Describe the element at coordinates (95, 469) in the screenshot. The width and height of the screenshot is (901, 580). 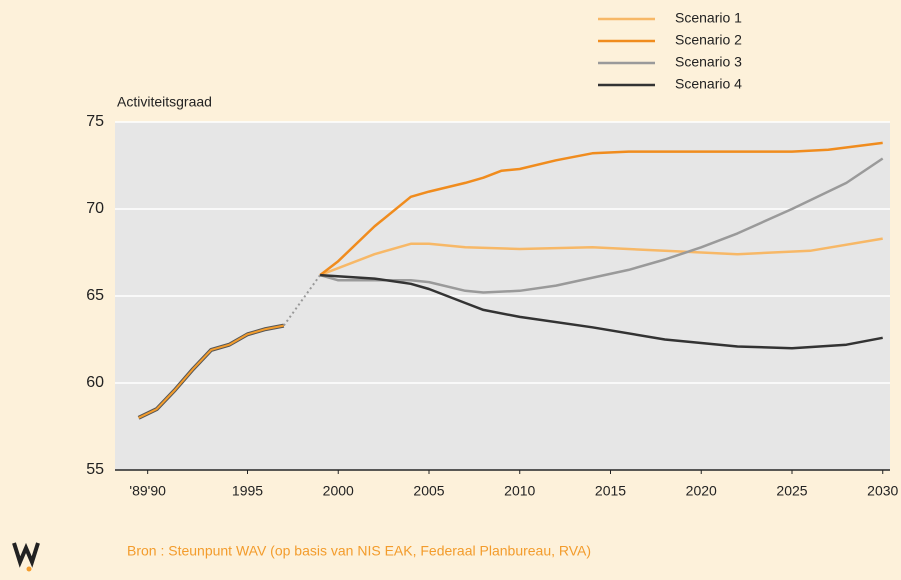
I see `y-tick-label: 55` at that location.